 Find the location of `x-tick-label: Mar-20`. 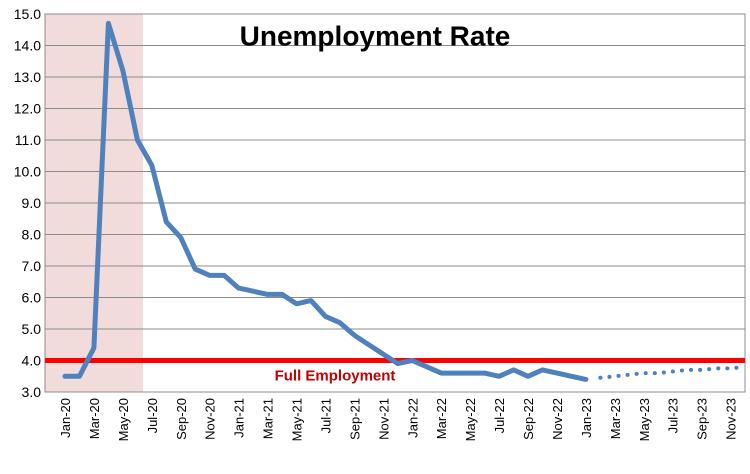

x-tick-label: Mar-20 is located at coordinates (94, 418).